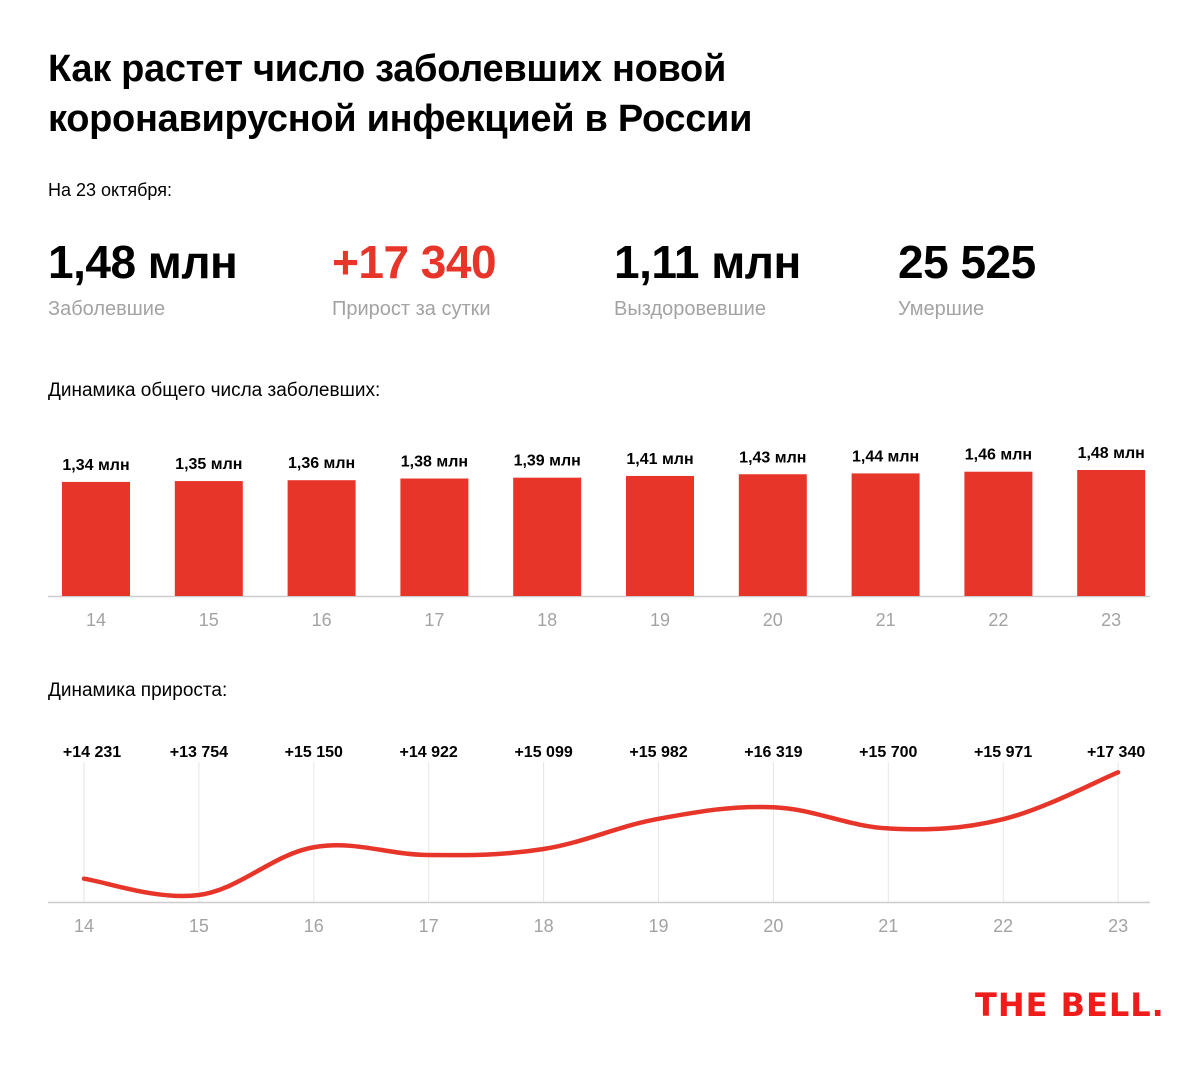 The height and width of the screenshot is (1081, 1200). Describe the element at coordinates (885, 456) in the screenshot. I see `bar-data-label: 1,44 млн` at that location.